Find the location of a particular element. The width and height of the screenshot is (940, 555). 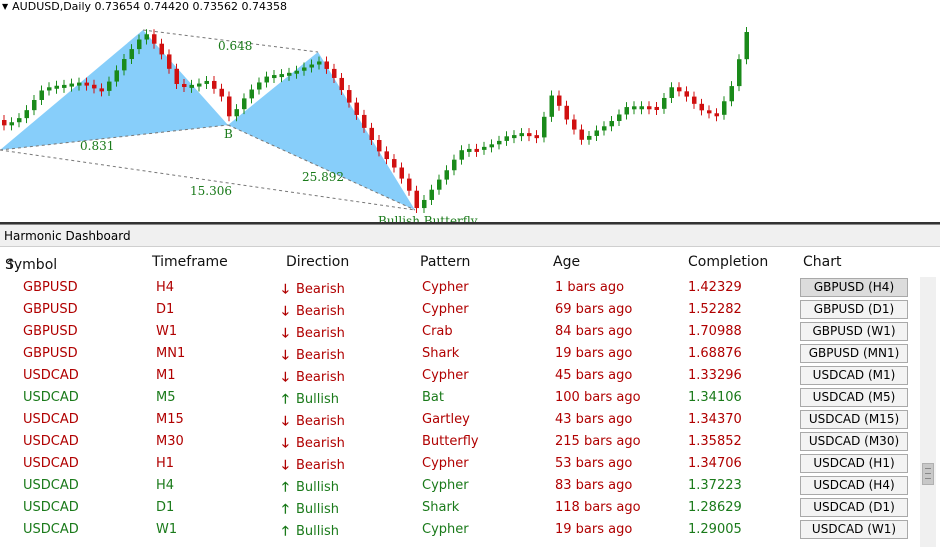

ratio-line-bd is located at coordinates (321, 167).